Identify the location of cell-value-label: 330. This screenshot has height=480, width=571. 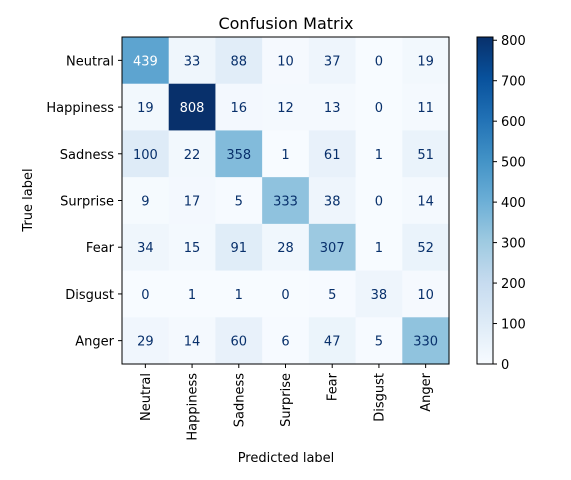
(425, 342).